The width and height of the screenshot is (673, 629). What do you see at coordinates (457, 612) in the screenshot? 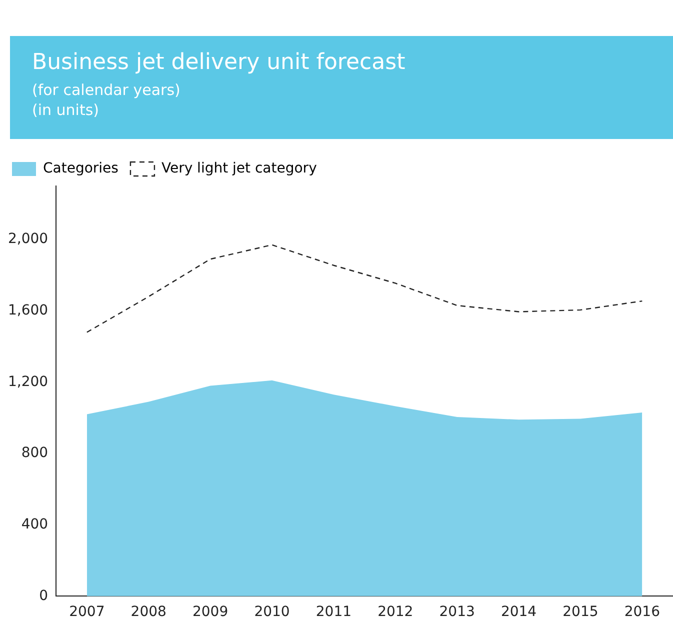
I see `x-tick-label: 2013` at bounding box center [457, 612].